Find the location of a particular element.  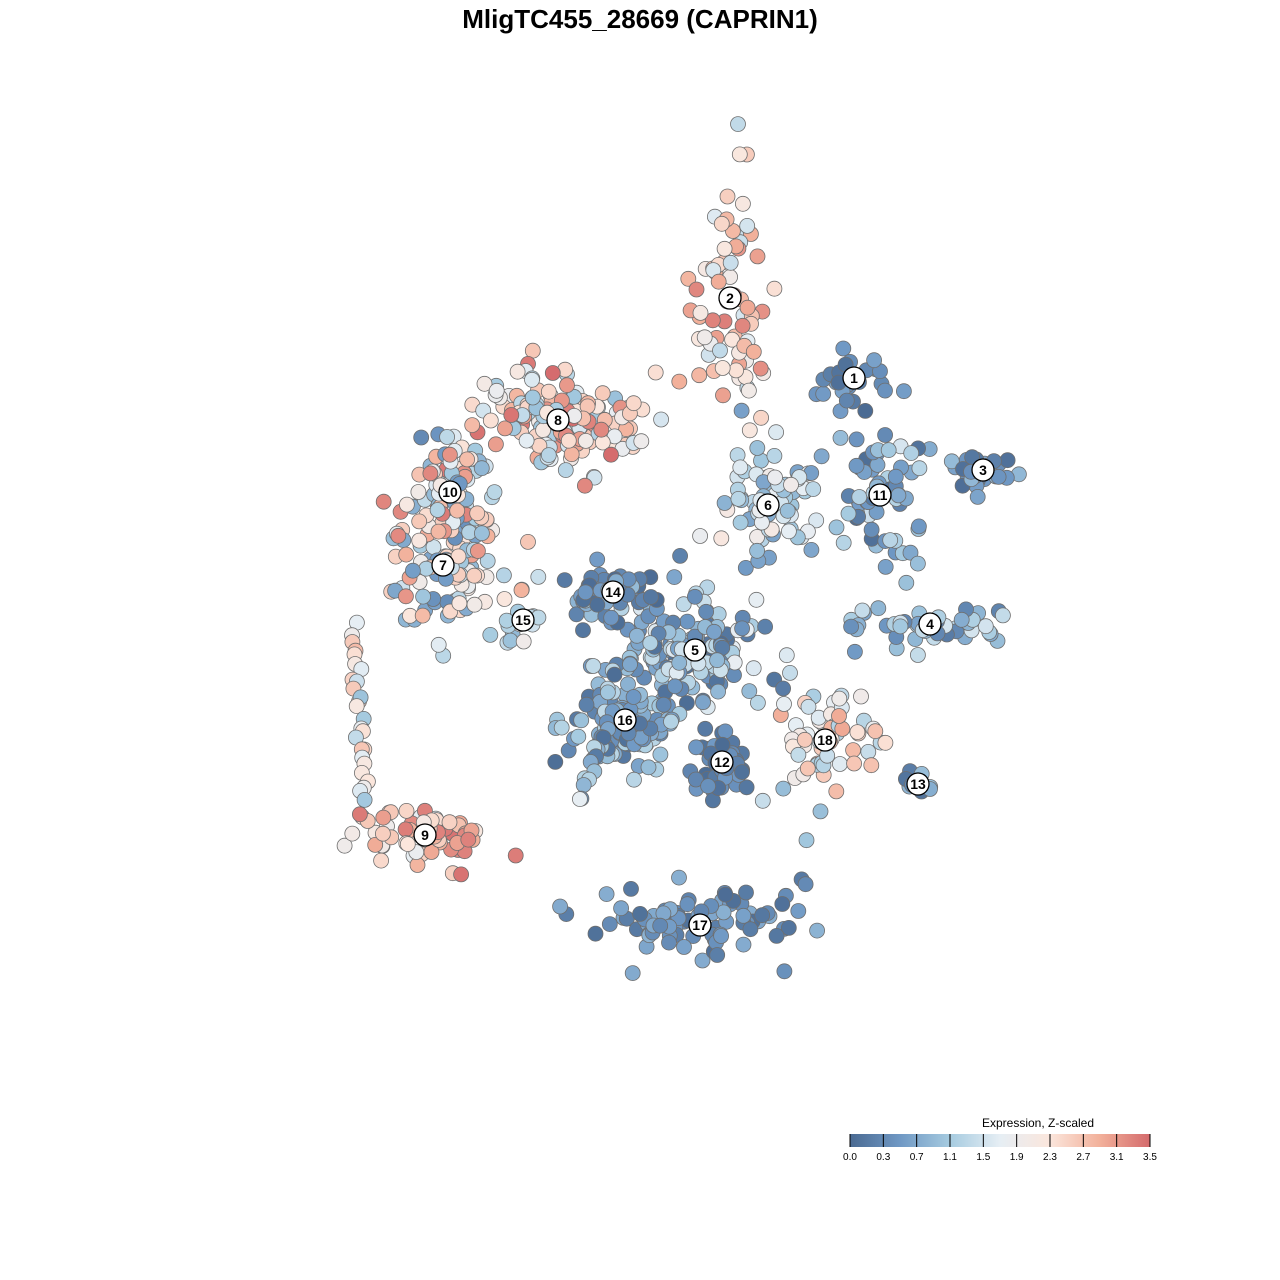

cluster-label-12: 12 is located at coordinates (722, 762).